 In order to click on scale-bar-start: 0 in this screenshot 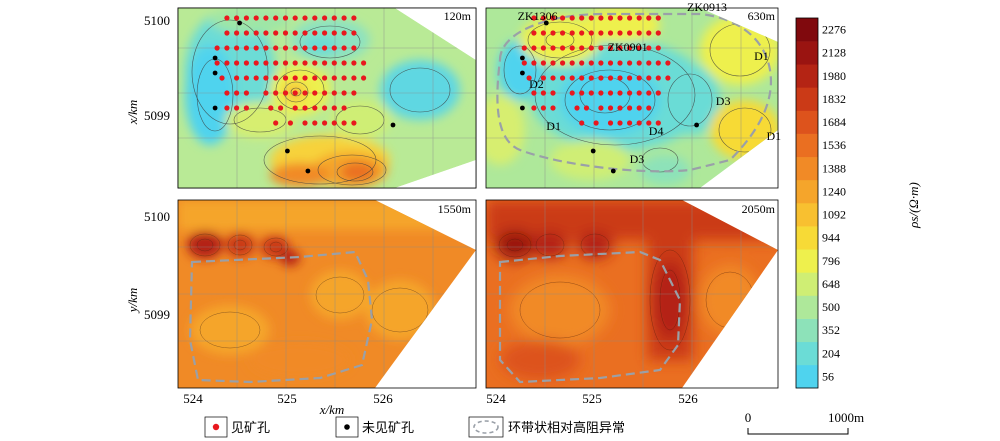, I will do `click(748, 417)`.